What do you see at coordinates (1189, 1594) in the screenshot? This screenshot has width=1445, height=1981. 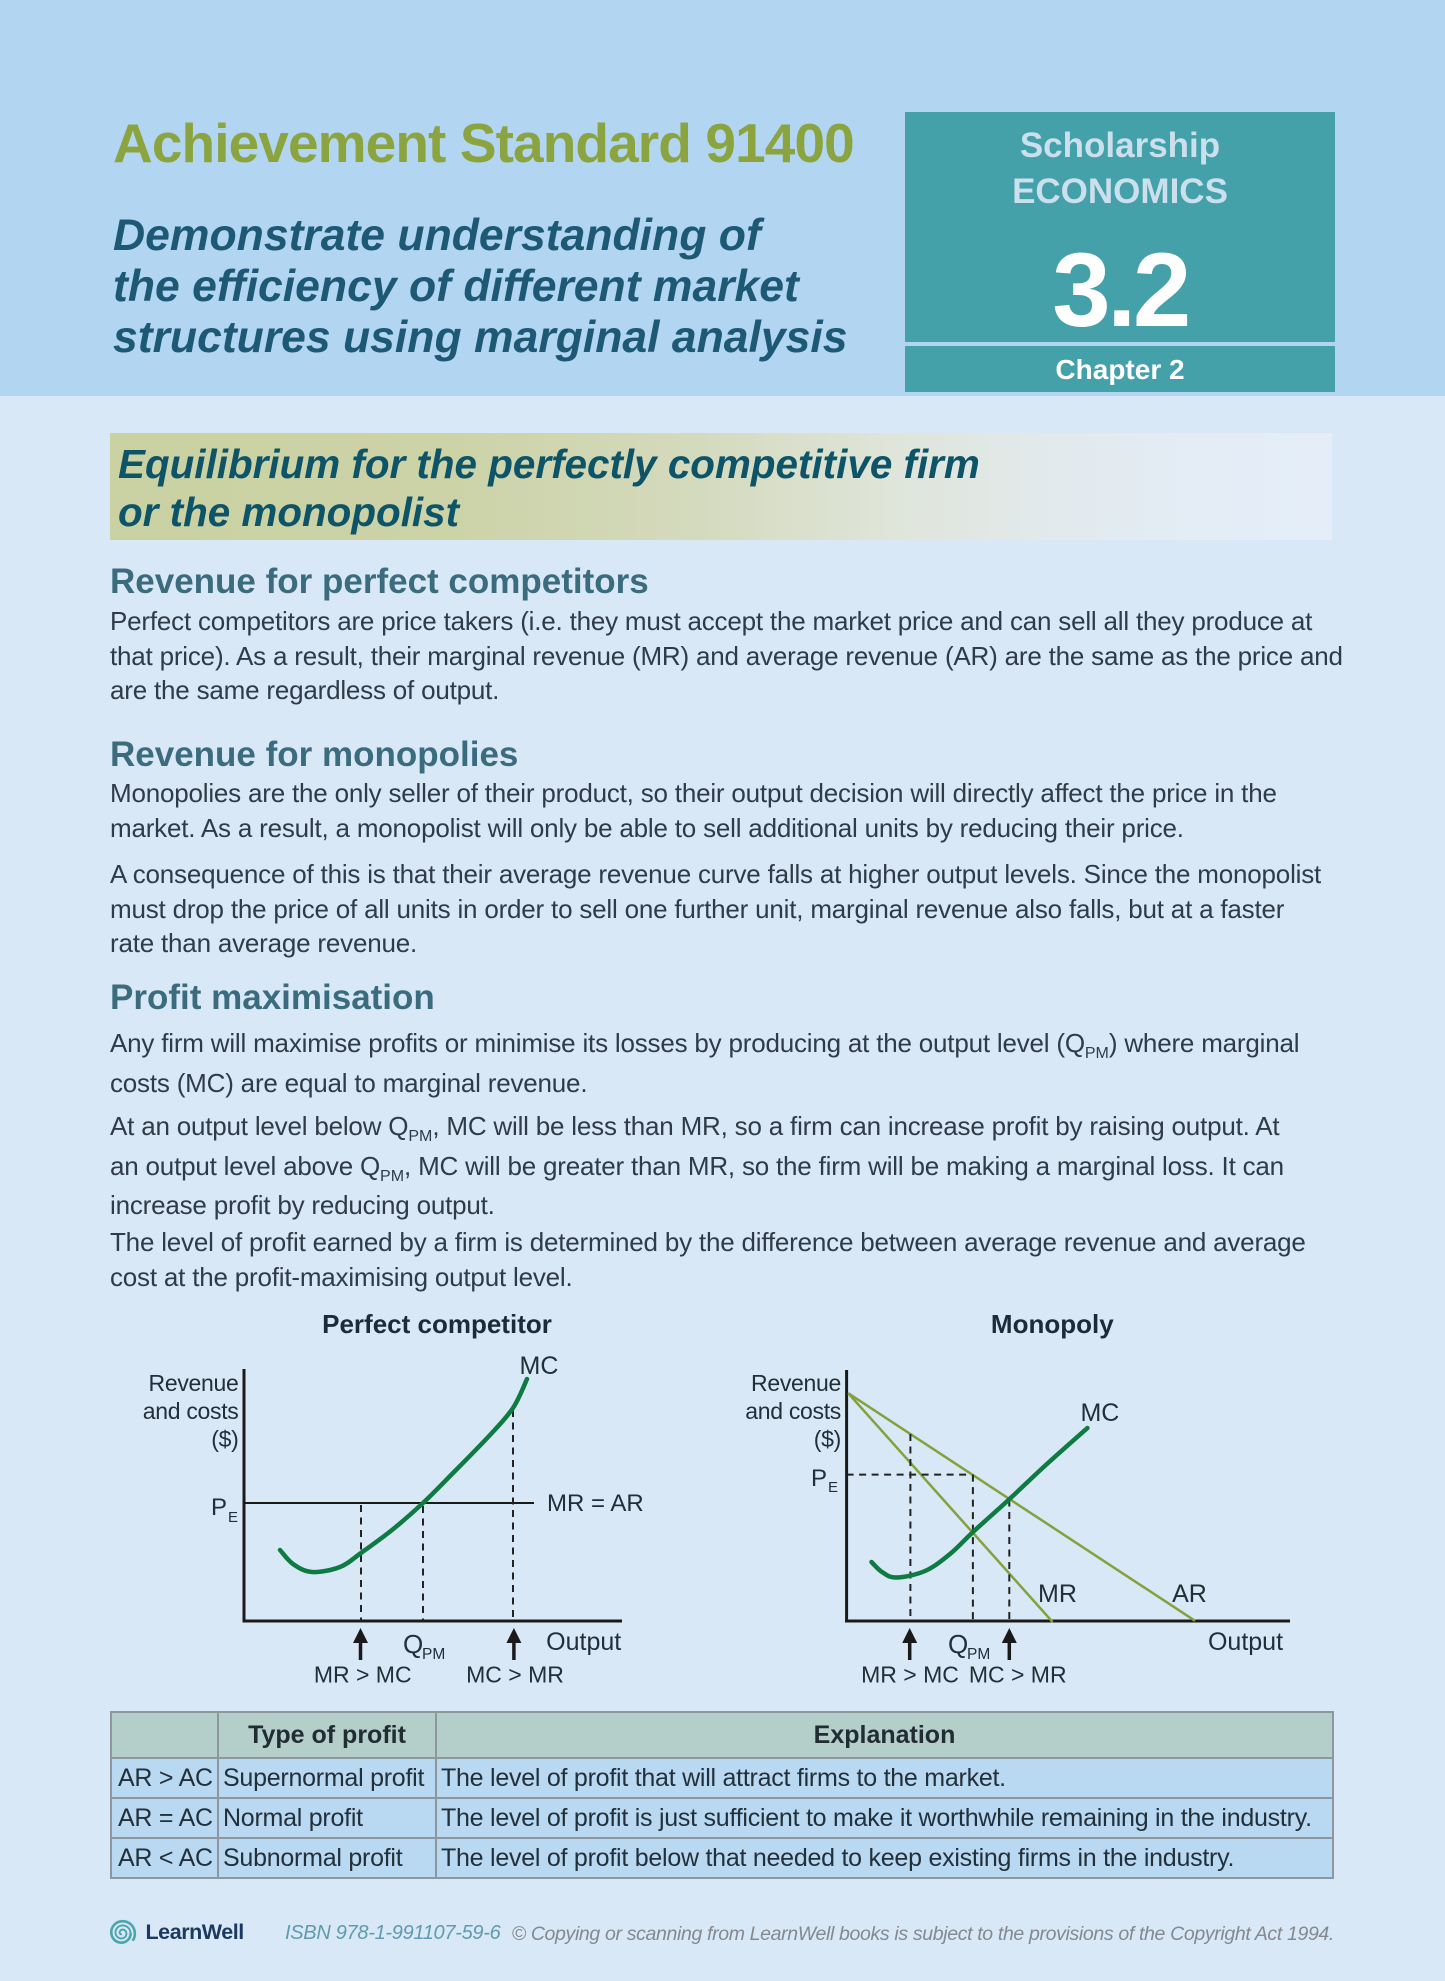 I see `svg-text: AR` at bounding box center [1189, 1594].